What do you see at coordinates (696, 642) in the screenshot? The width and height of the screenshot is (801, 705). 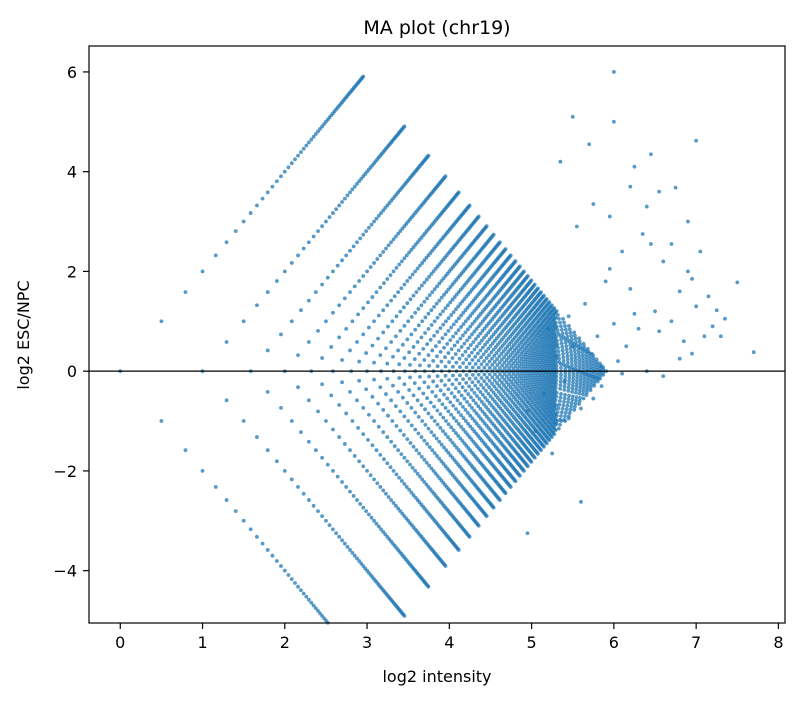 I see `x-tick-label: 7` at bounding box center [696, 642].